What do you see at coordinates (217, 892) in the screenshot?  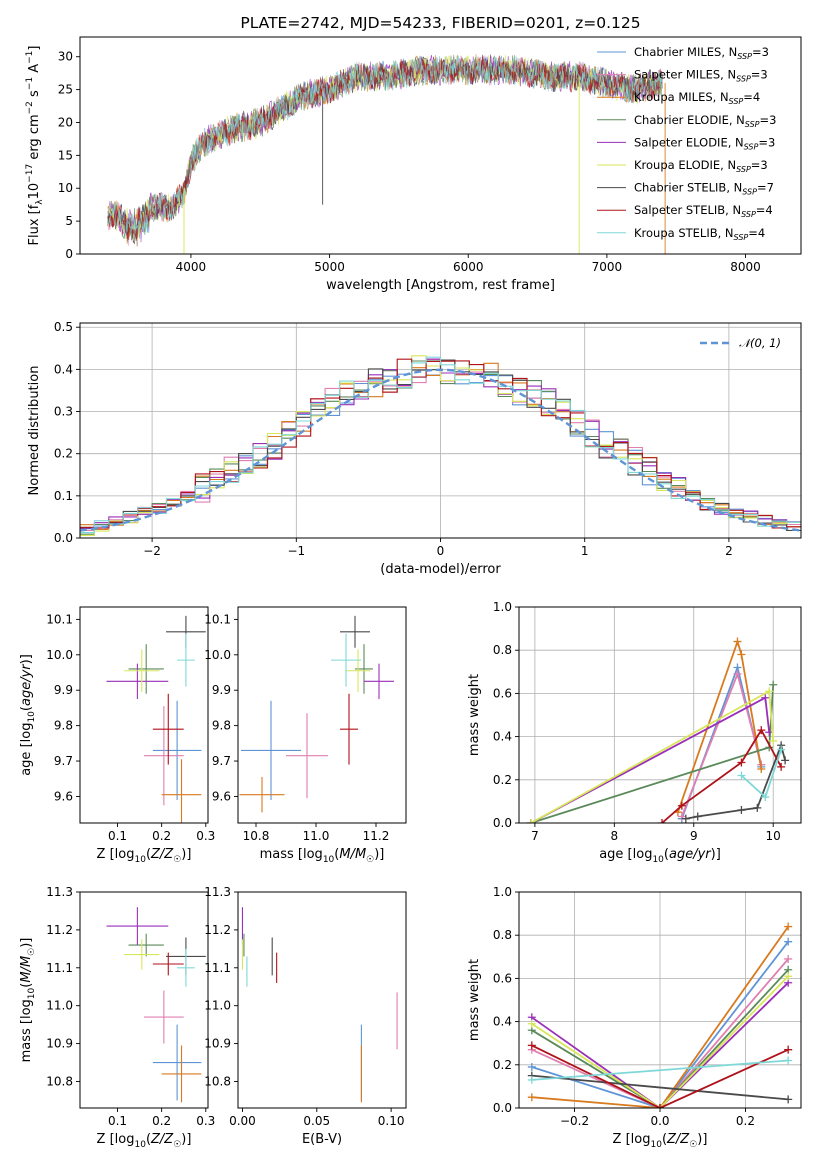 I see `y-tick-label-5: 11.3` at bounding box center [217, 892].